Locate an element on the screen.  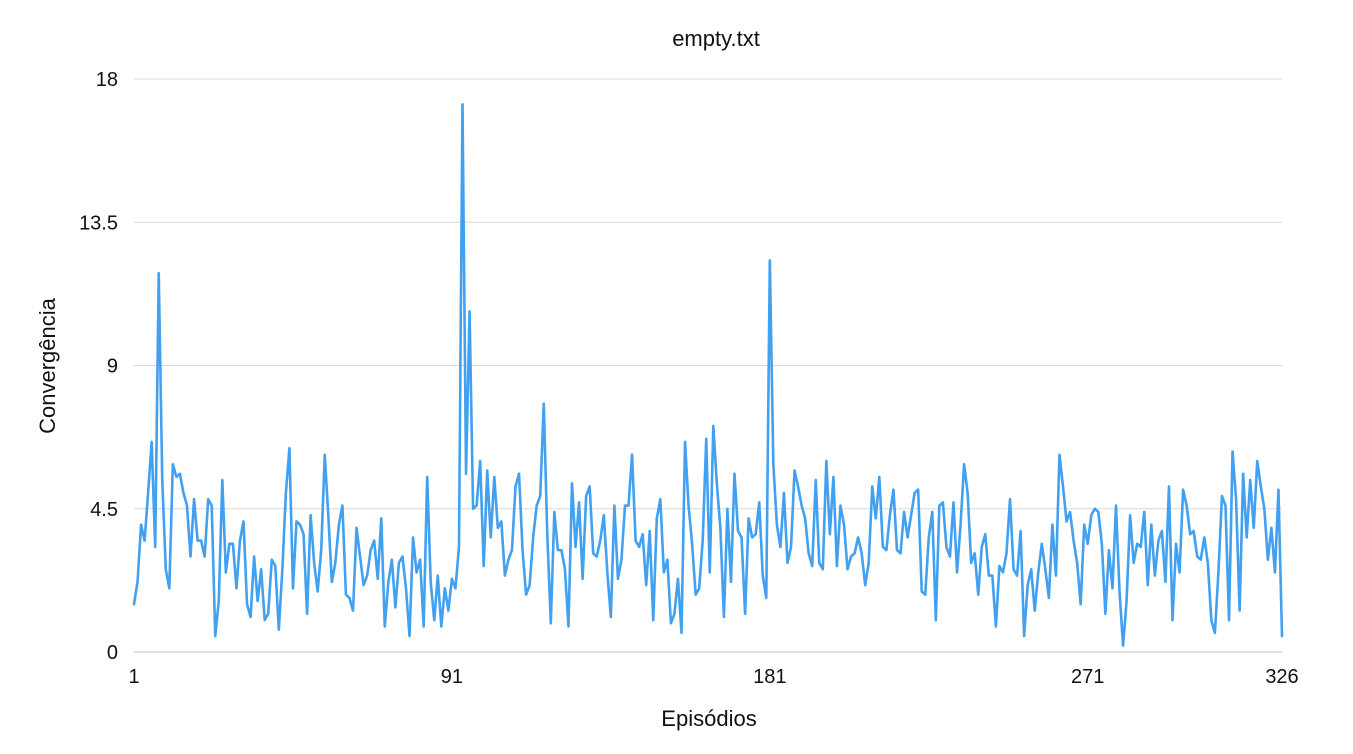
y-tick-label: 9 is located at coordinates (112, 367).